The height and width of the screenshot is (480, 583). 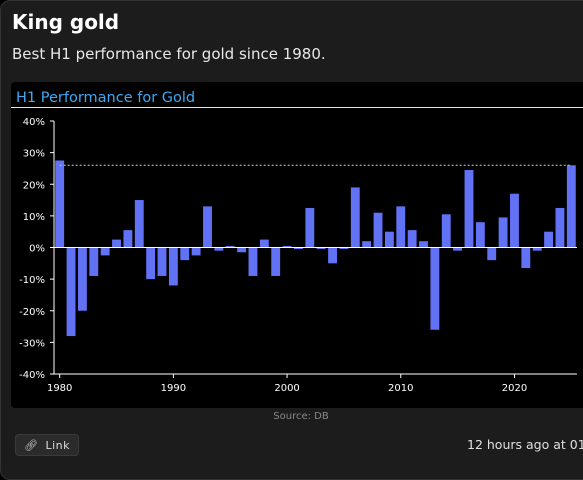 What do you see at coordinates (503, 232) in the screenshot?
I see `bar-2019` at bounding box center [503, 232].